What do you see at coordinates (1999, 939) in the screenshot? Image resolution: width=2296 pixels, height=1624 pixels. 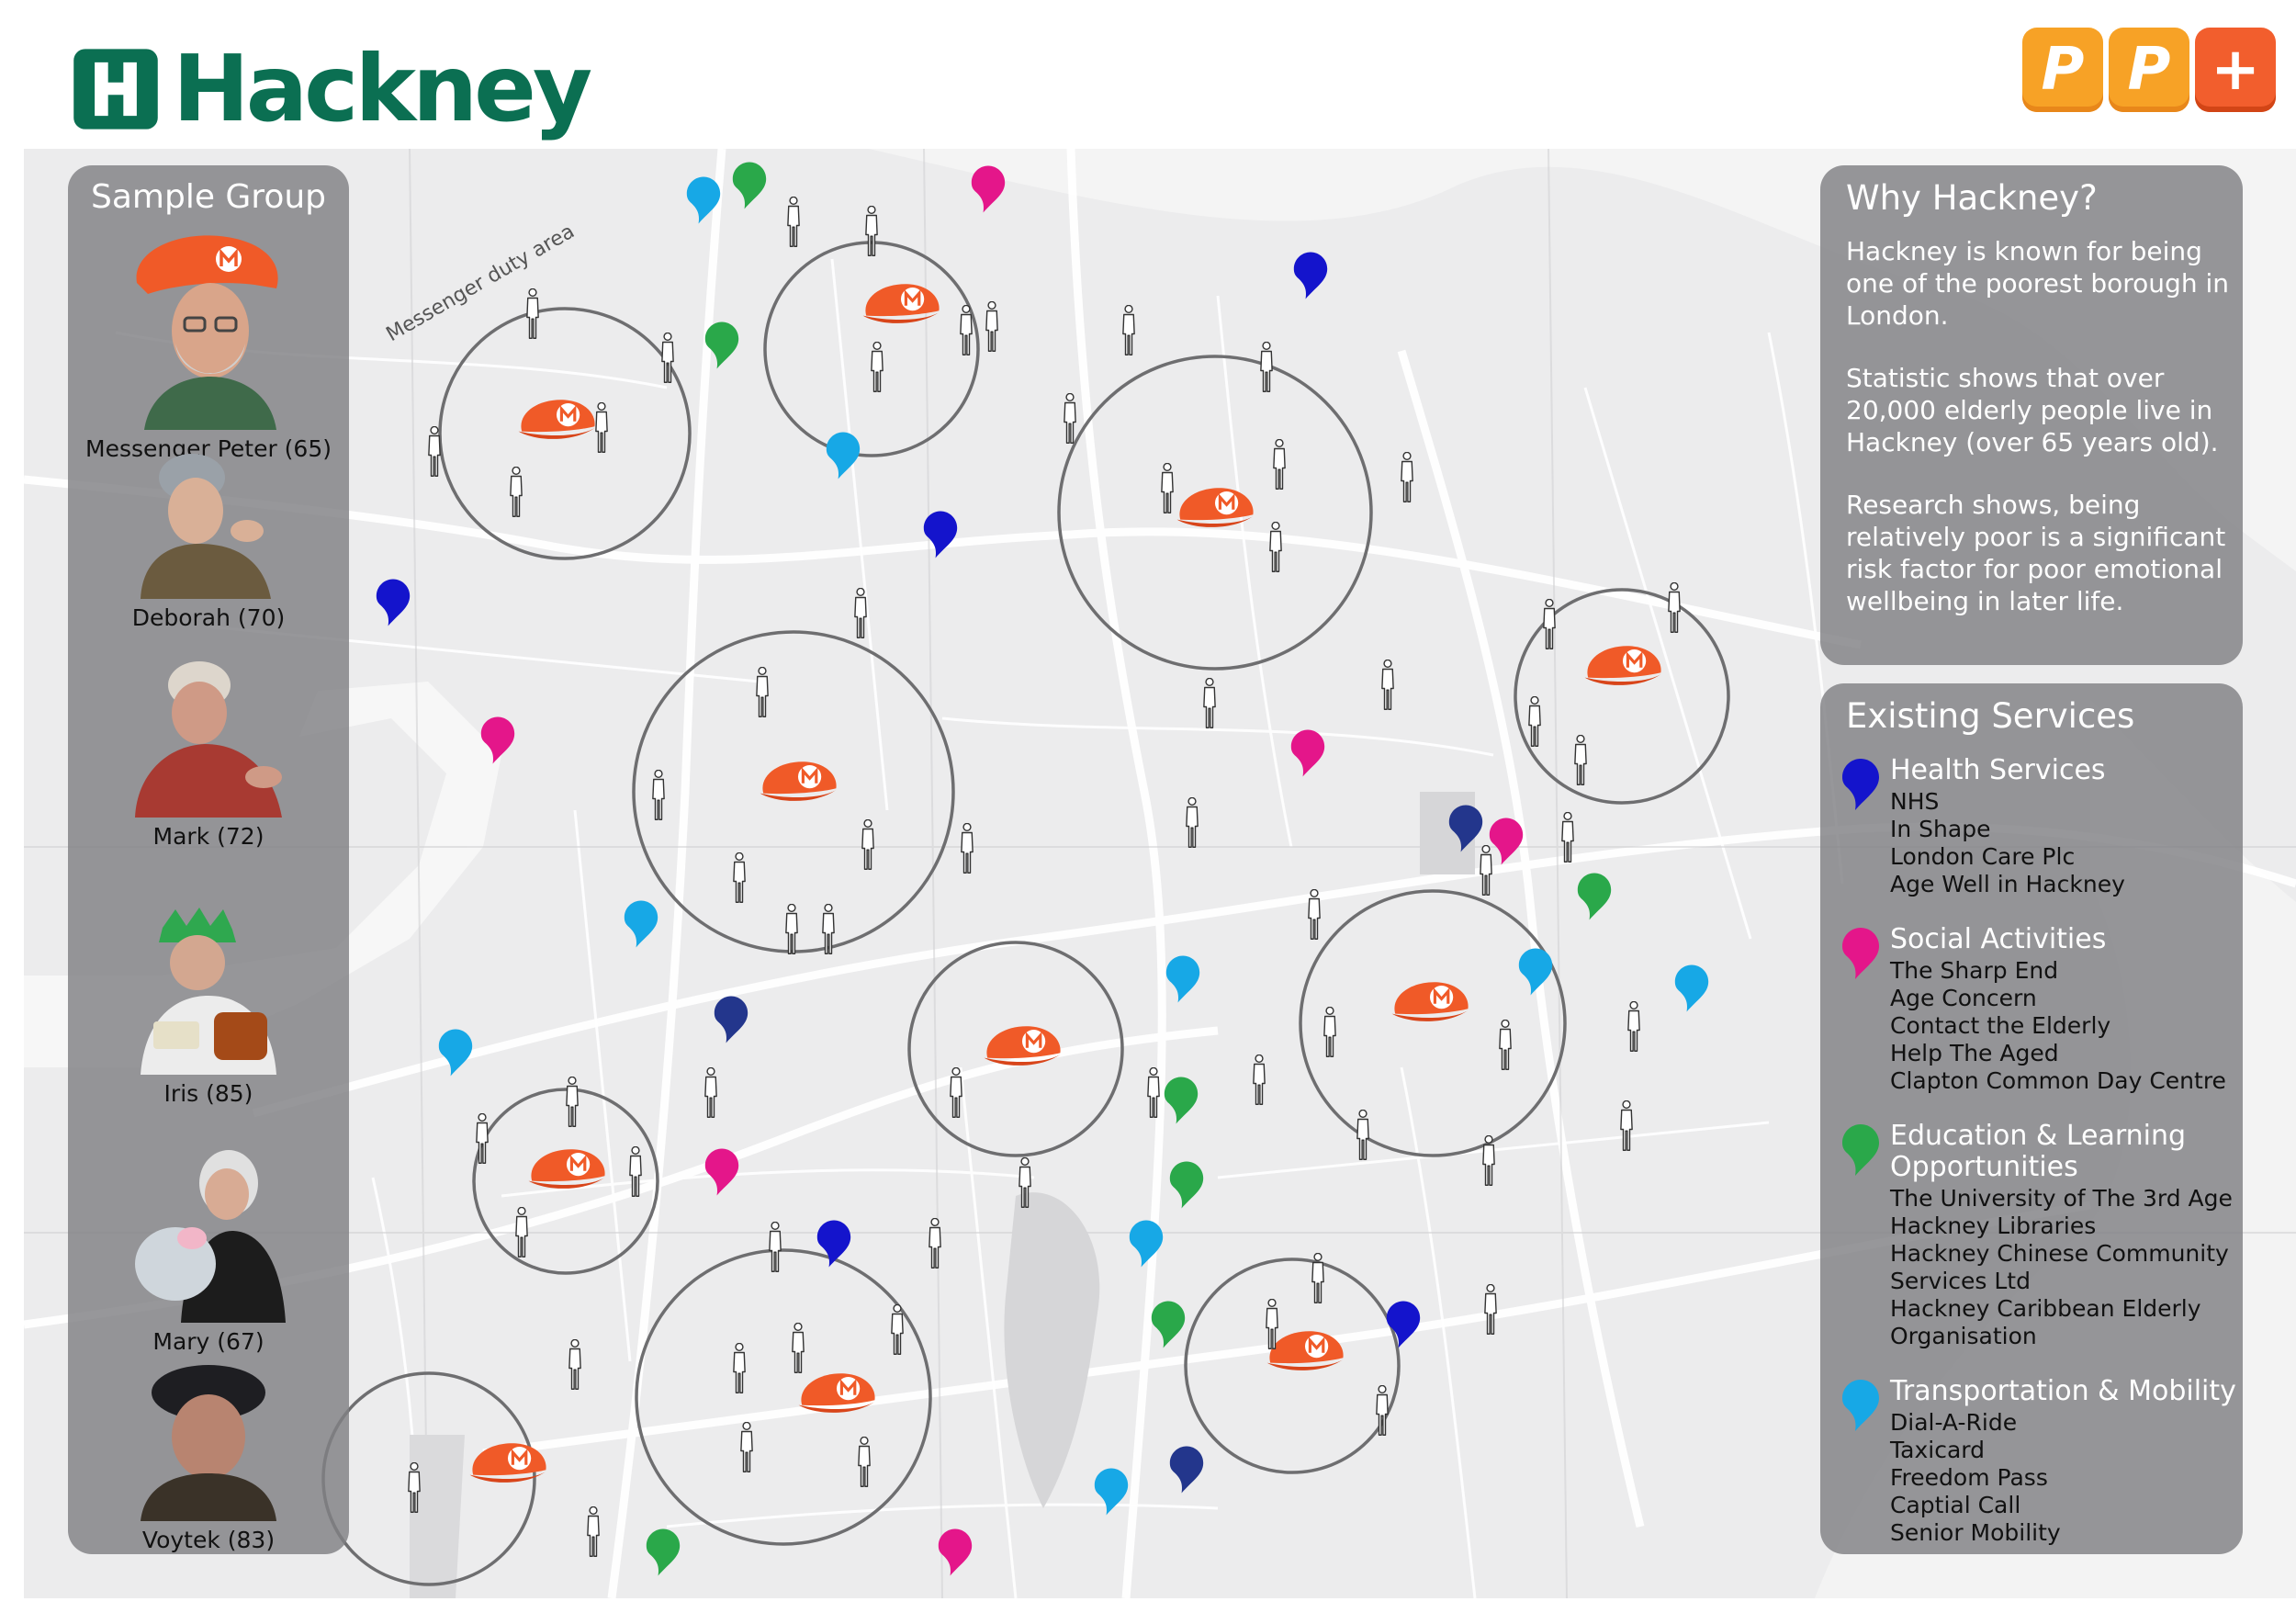 I see `service-category-title: Social Activities` at bounding box center [1999, 939].